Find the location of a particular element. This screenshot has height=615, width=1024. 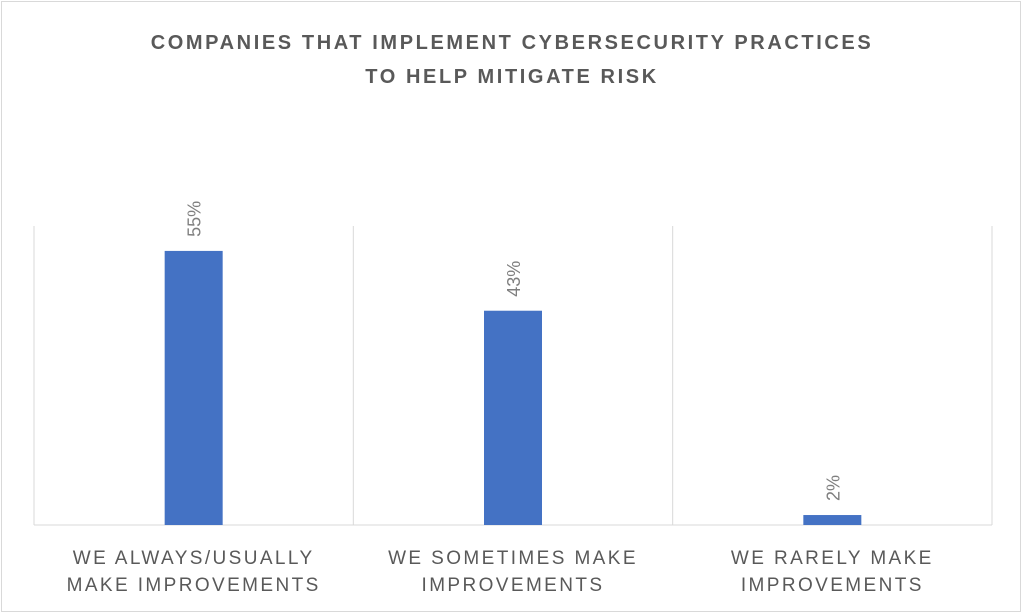

x-tick-label: WE ALWAYS/USUALLY is located at coordinates (194, 558).